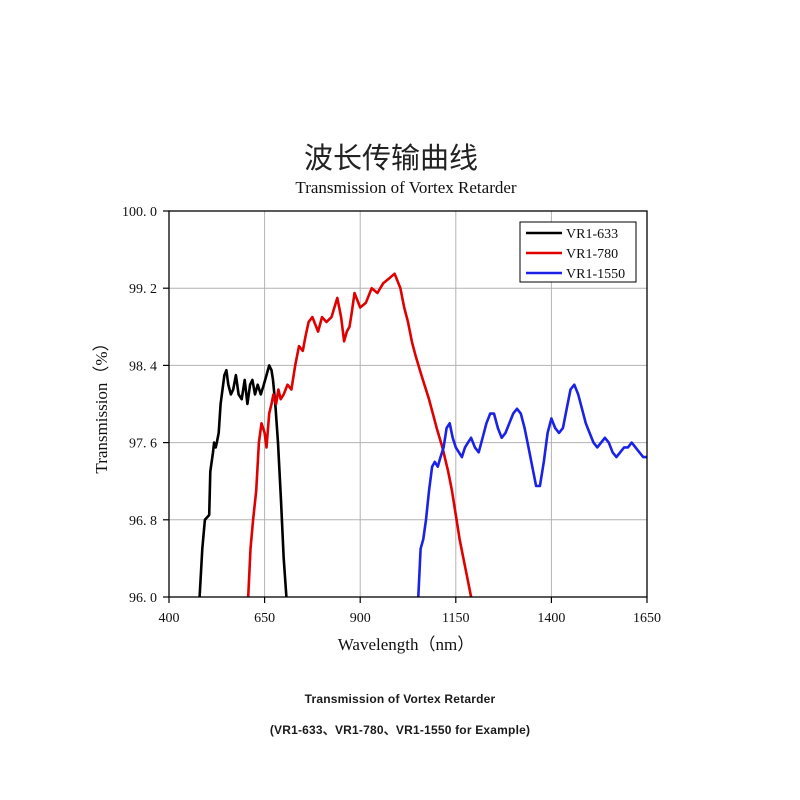 Image resolution: width=800 pixels, height=800 pixels. I want to click on x-axis-label: Wavelength（nm）, so click(406, 644).